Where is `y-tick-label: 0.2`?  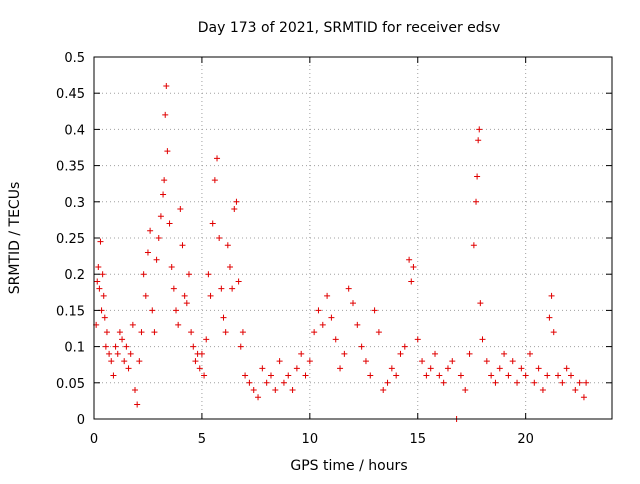
y-tick-label: 0.2 is located at coordinates (74, 275).